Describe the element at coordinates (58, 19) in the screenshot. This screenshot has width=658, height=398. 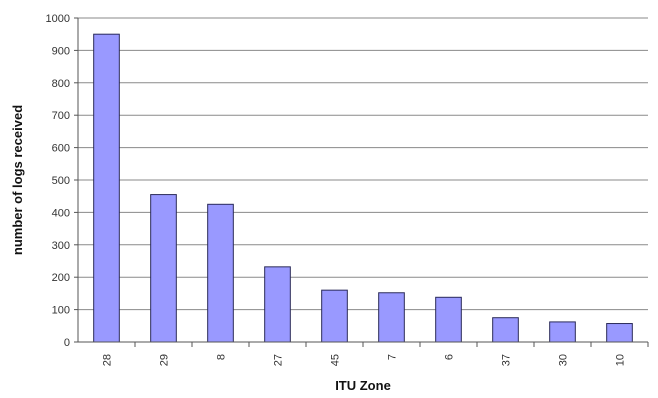
I see `y-tick-label: 1000` at that location.